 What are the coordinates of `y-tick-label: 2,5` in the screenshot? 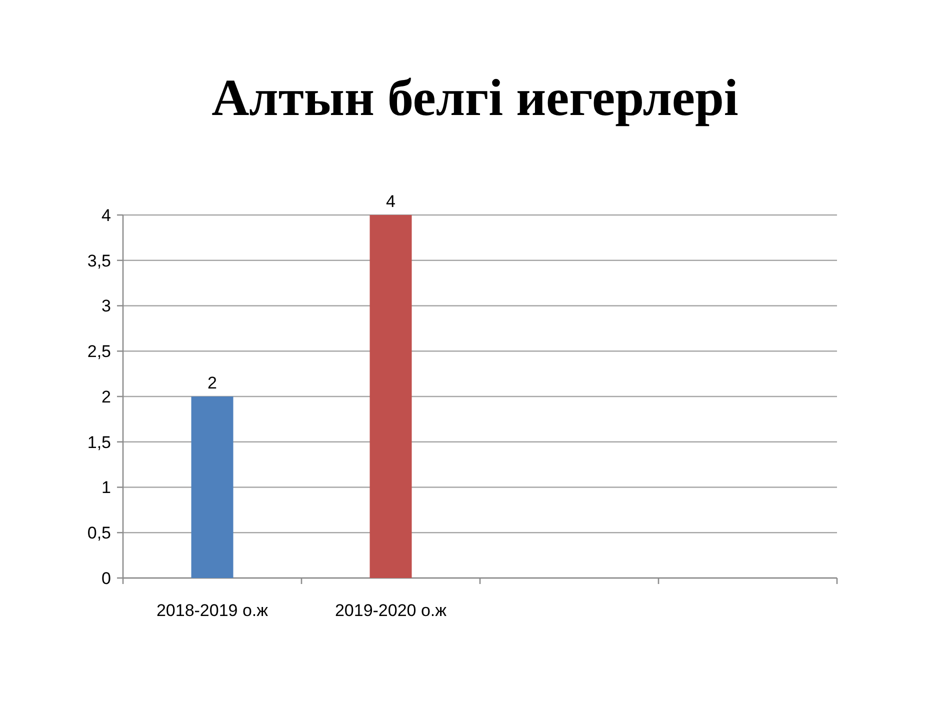 It's located at (99, 352).